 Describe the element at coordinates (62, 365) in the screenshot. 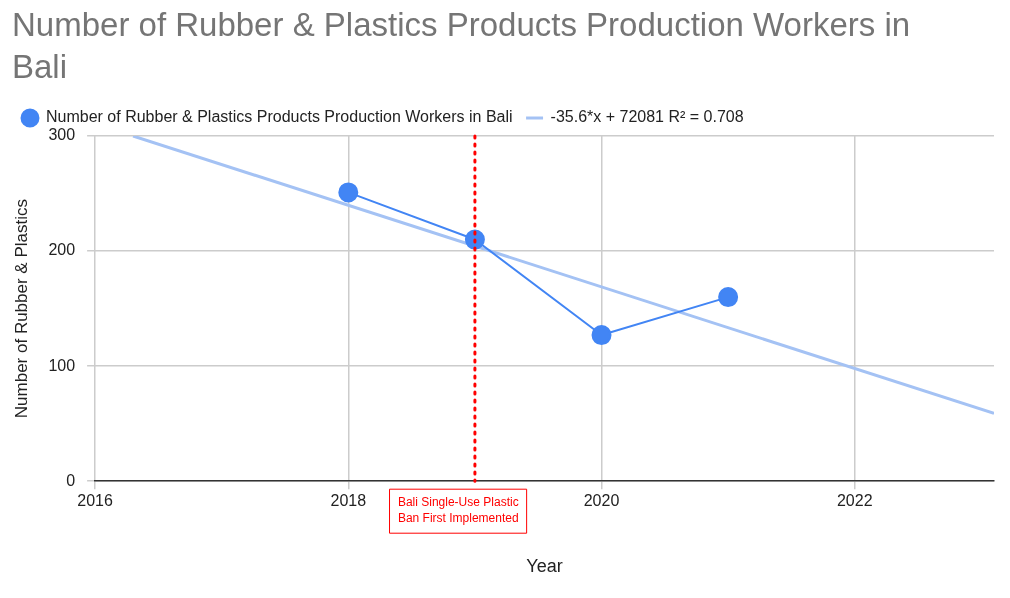

I see `y-tick-label: 100` at that location.